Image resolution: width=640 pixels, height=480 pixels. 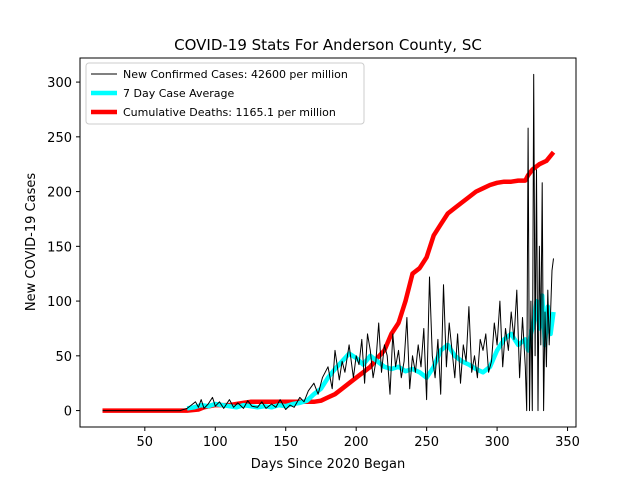 I want to click on x-tick-label: 50, so click(x=145, y=442).